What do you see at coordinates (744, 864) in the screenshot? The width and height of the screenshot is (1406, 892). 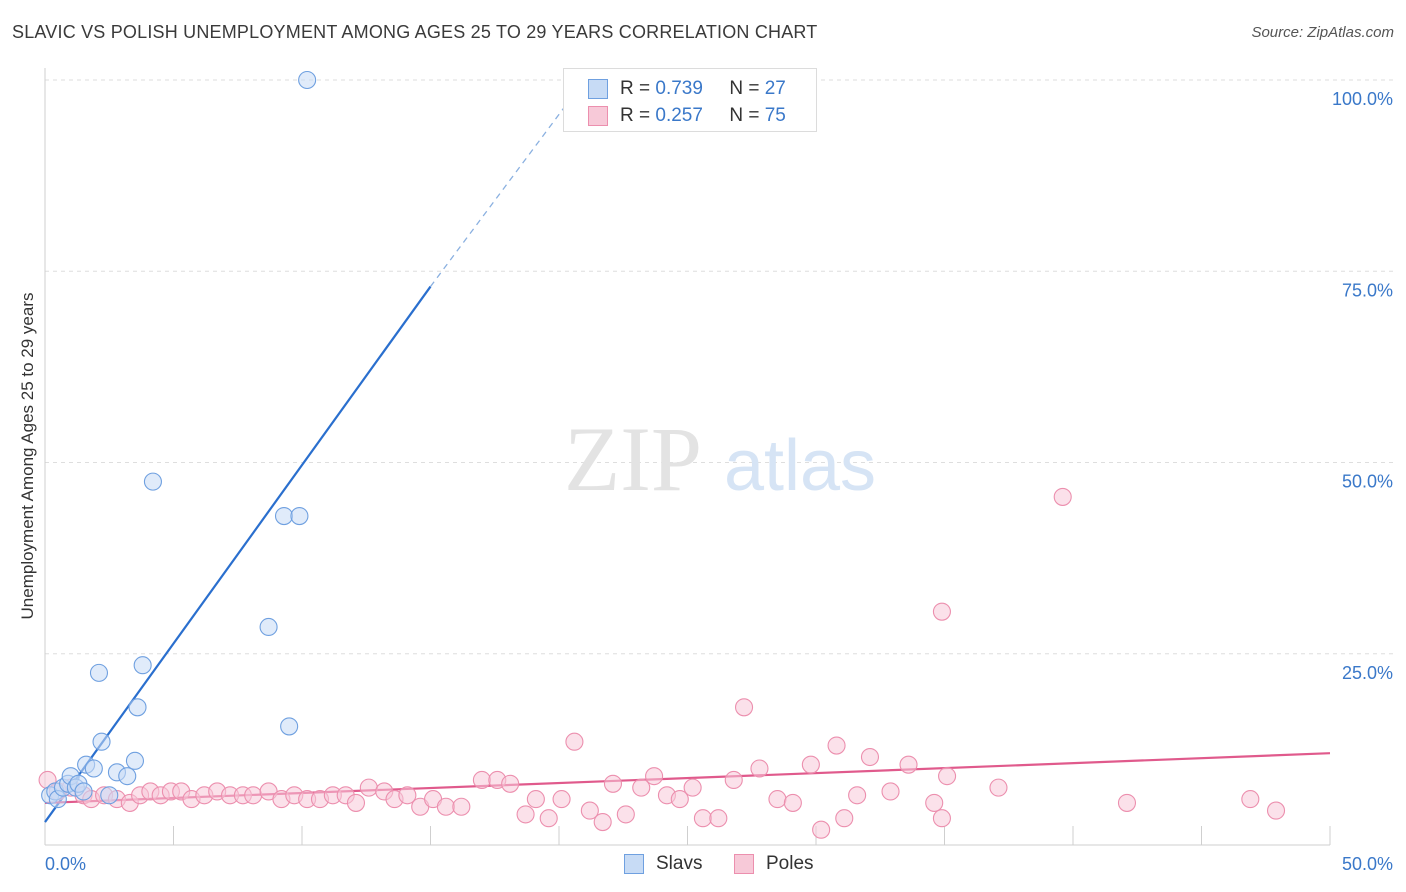 I see `bottom-legend-swatch-poles` at bounding box center [744, 864].